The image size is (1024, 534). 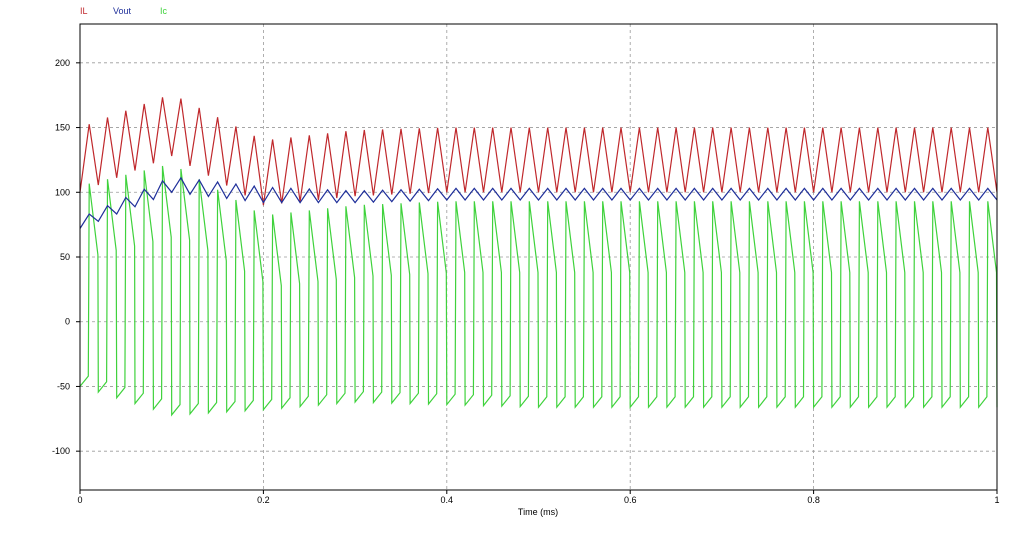 I want to click on x-tick-label: 0.2, so click(x=263, y=500).